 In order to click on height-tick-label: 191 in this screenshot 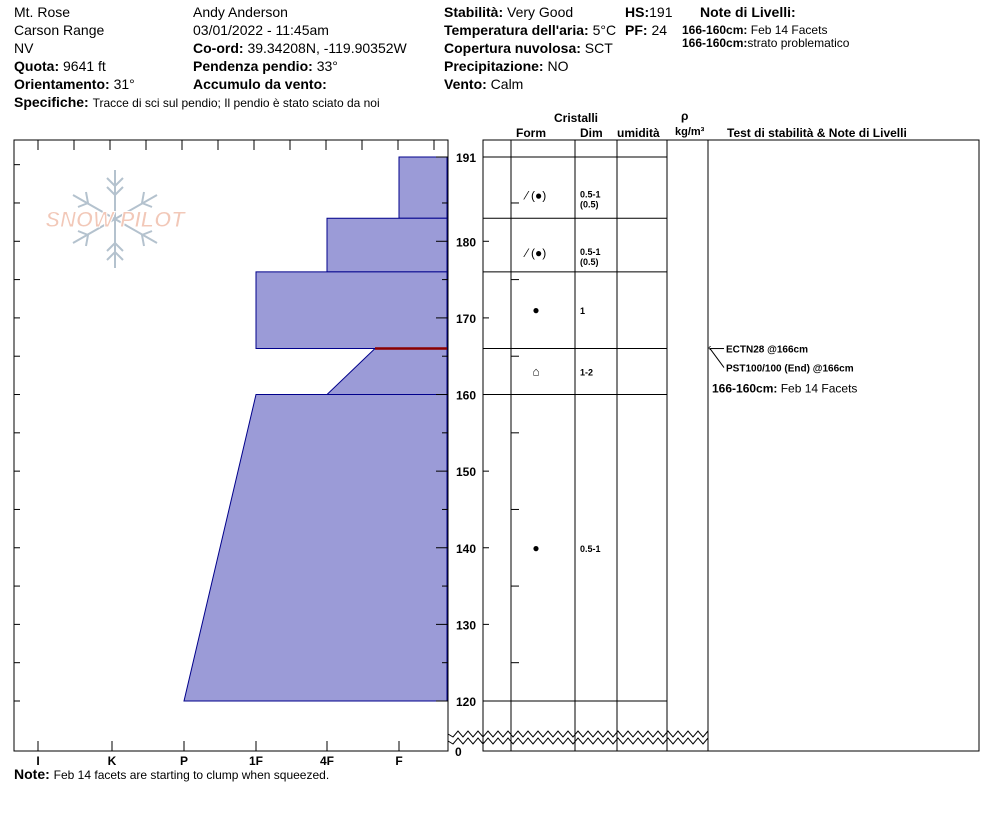, I will do `click(466, 158)`.